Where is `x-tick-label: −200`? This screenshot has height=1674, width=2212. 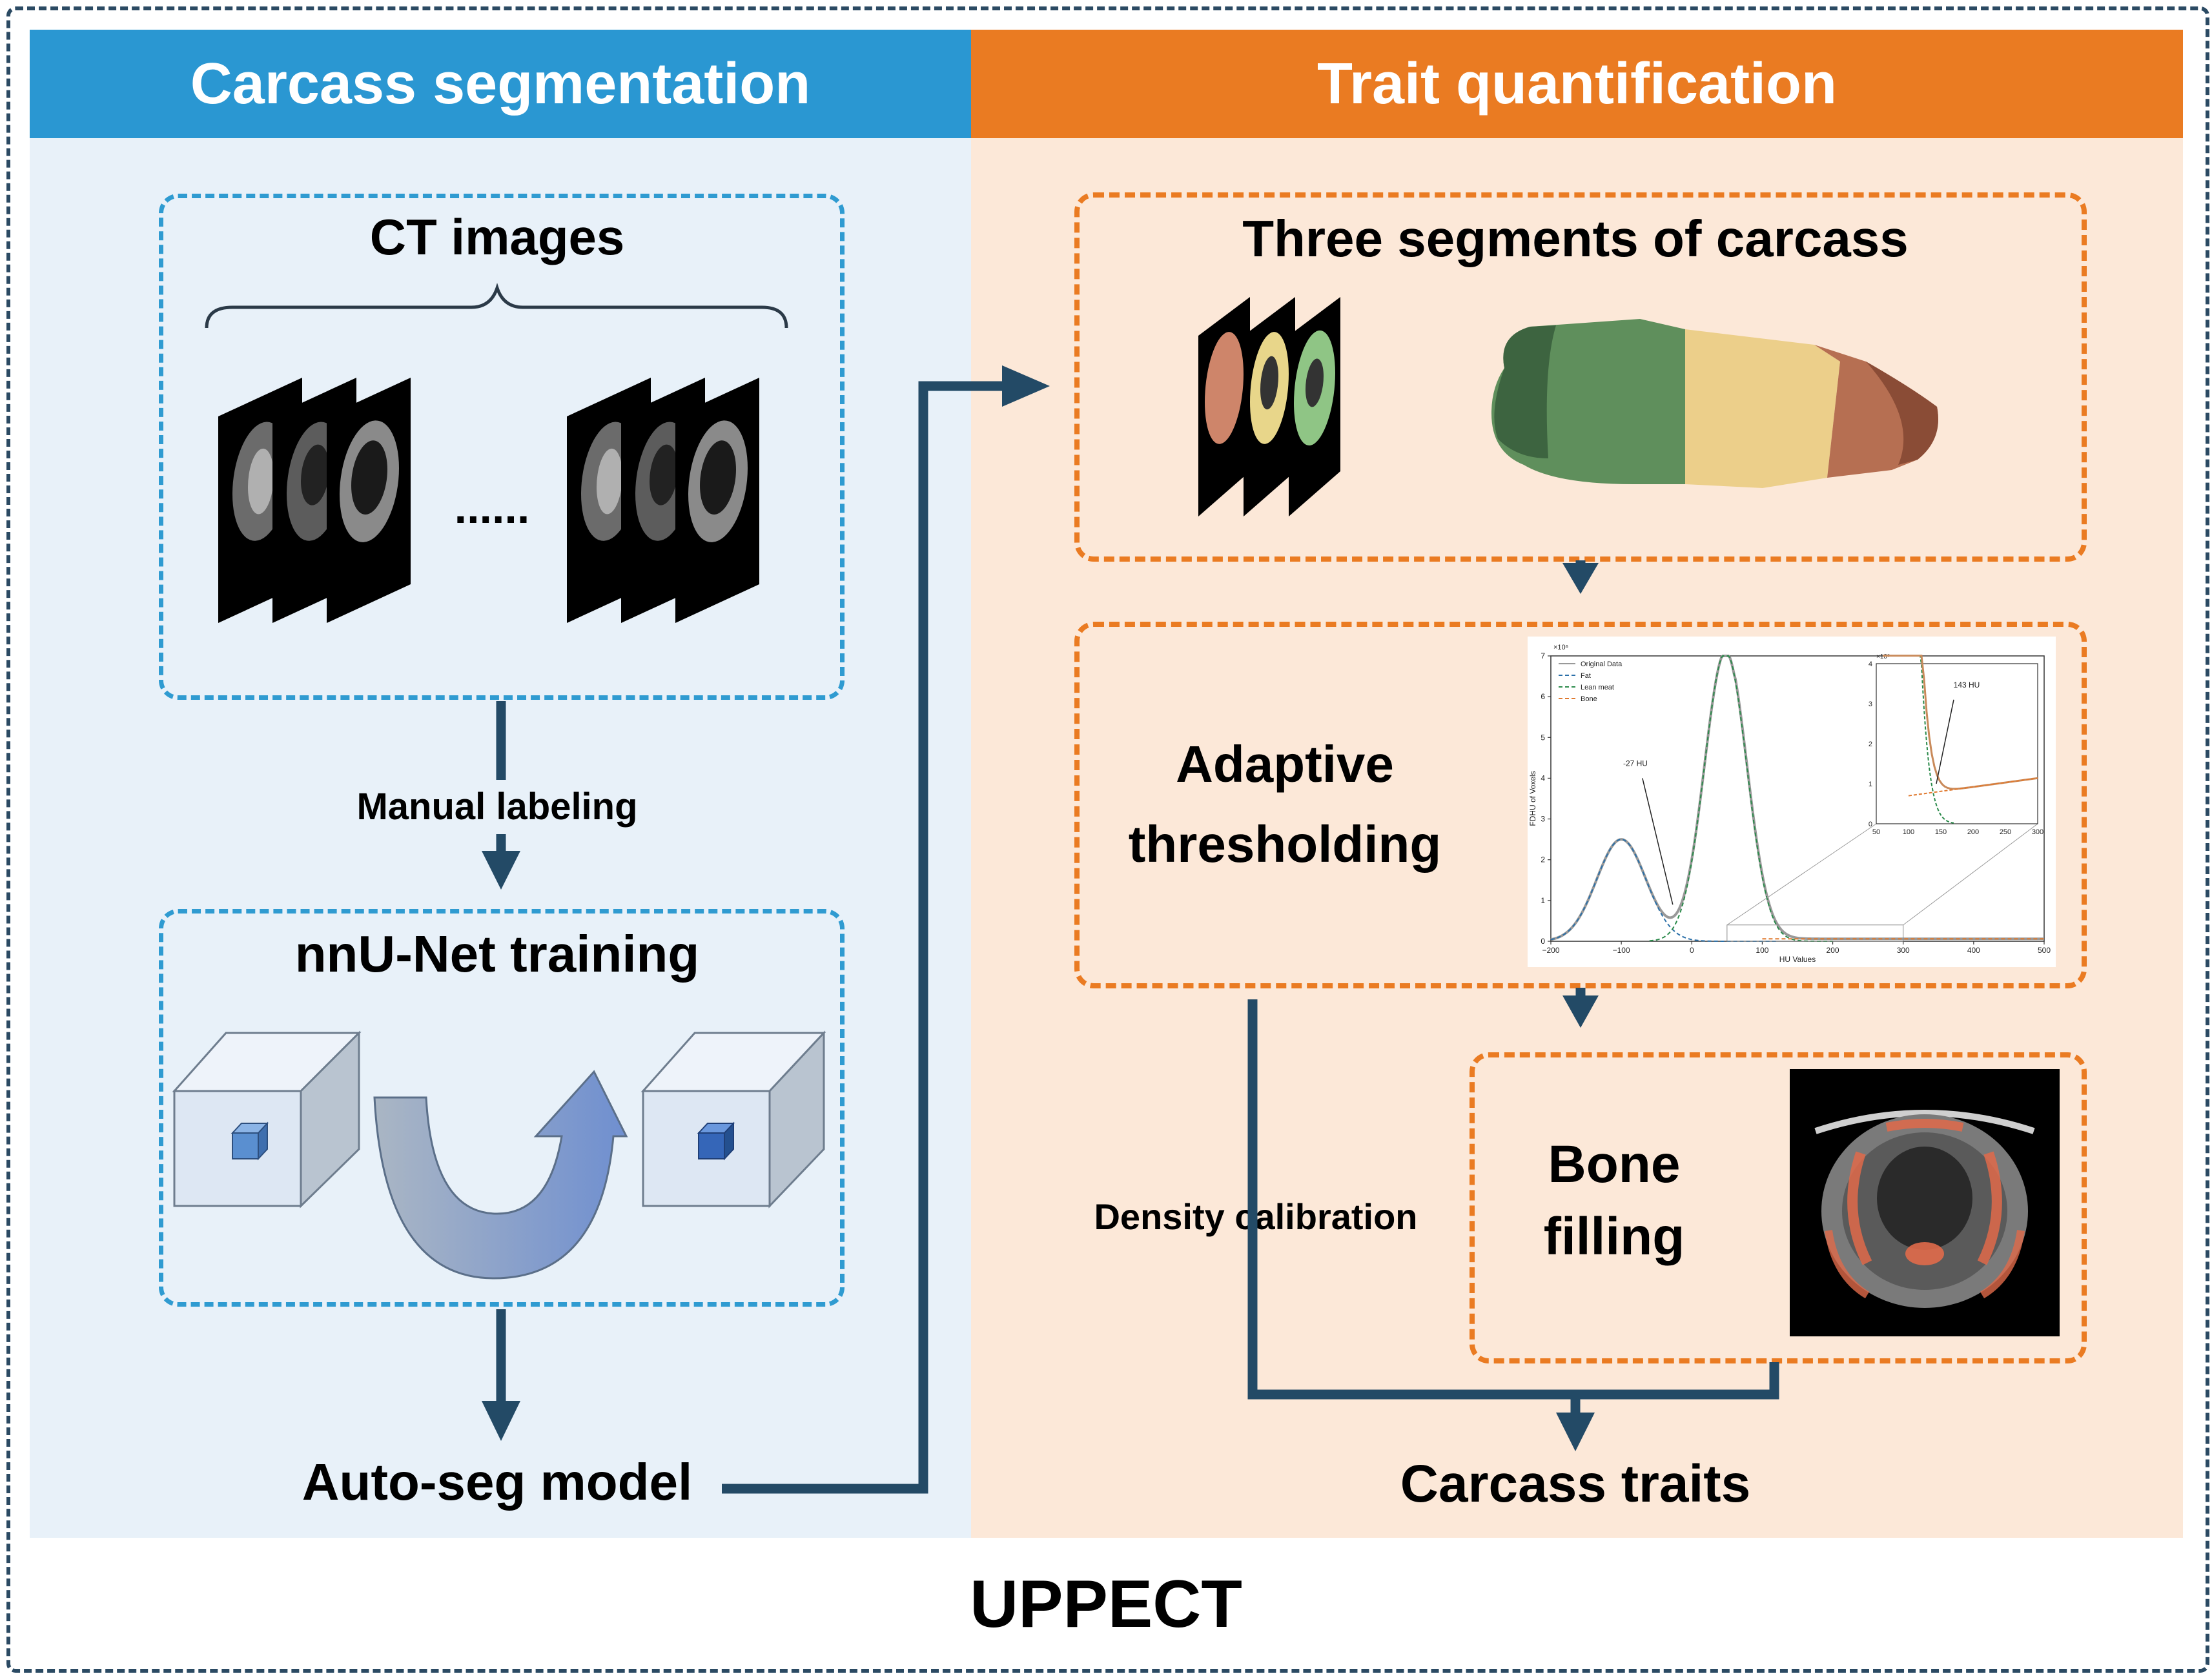
x-tick-label: −200 is located at coordinates (1550, 950).